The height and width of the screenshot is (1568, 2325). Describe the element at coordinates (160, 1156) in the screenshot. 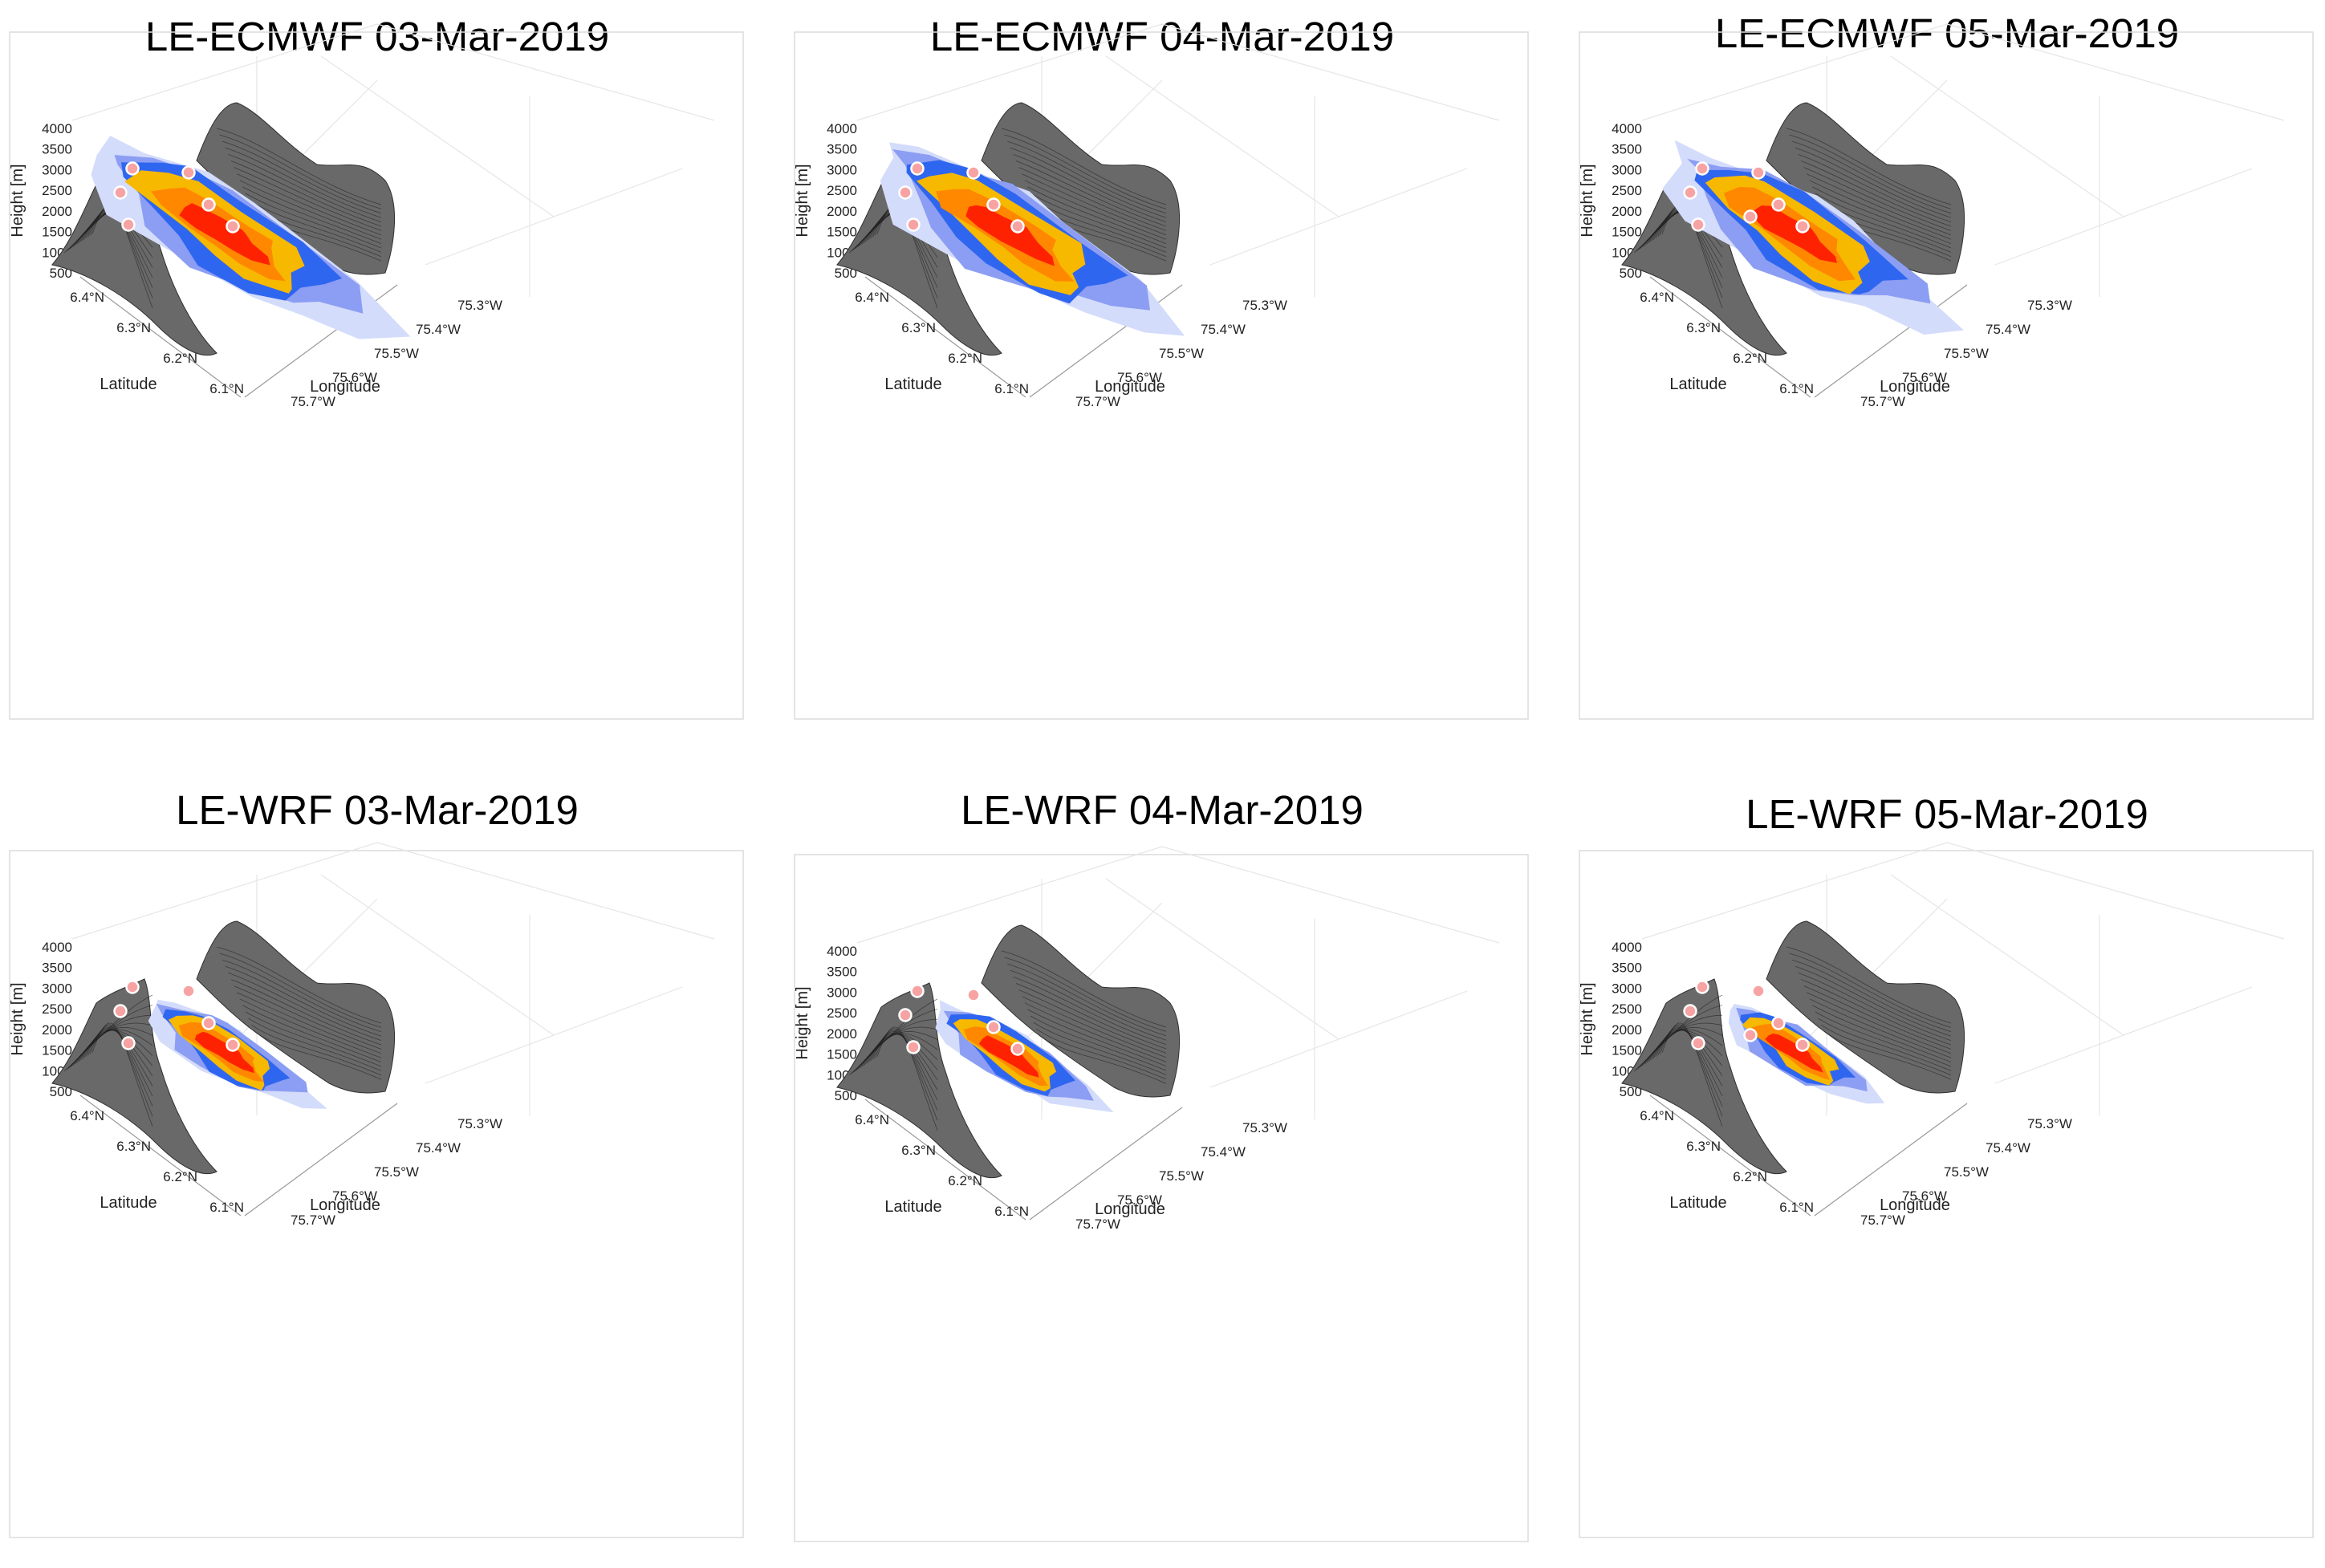

I see `lat-axis` at that location.